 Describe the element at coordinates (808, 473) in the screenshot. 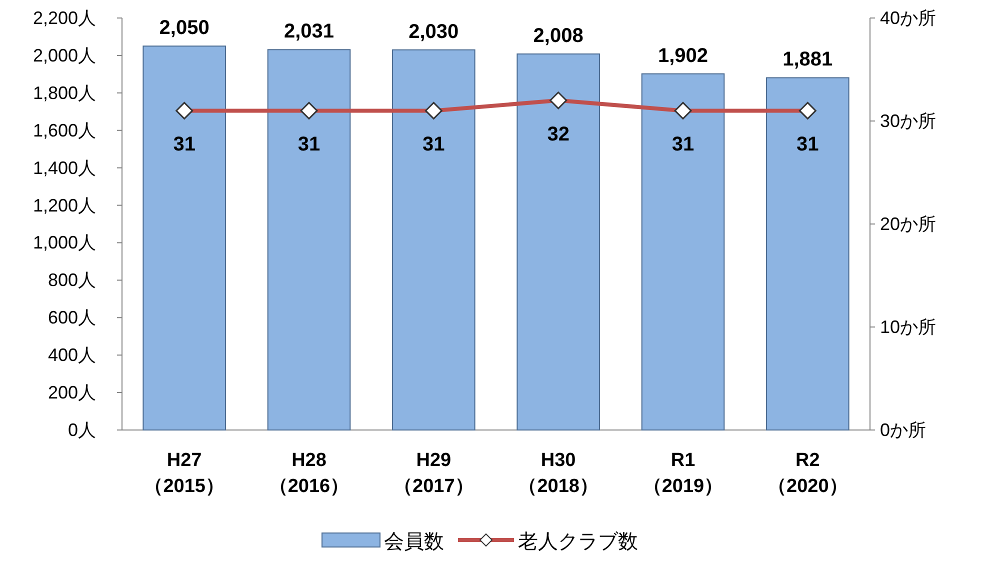

I see `x-tick-label: R2 （2020）` at that location.